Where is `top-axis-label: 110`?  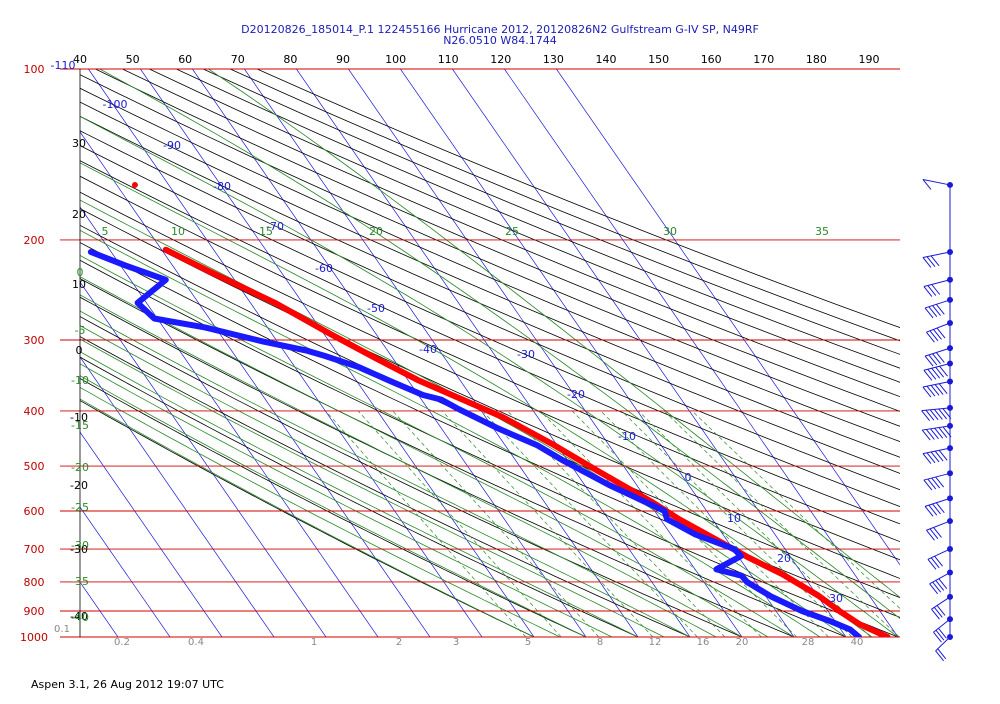 top-axis-label: 110 is located at coordinates (448, 59).